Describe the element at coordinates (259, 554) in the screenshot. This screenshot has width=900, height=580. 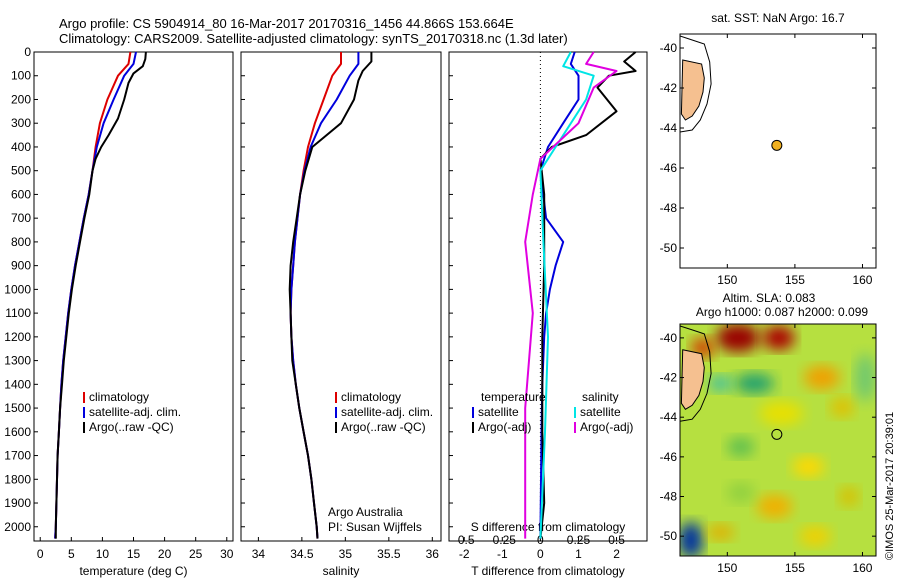
I see `x-tick-label: 34` at that location.